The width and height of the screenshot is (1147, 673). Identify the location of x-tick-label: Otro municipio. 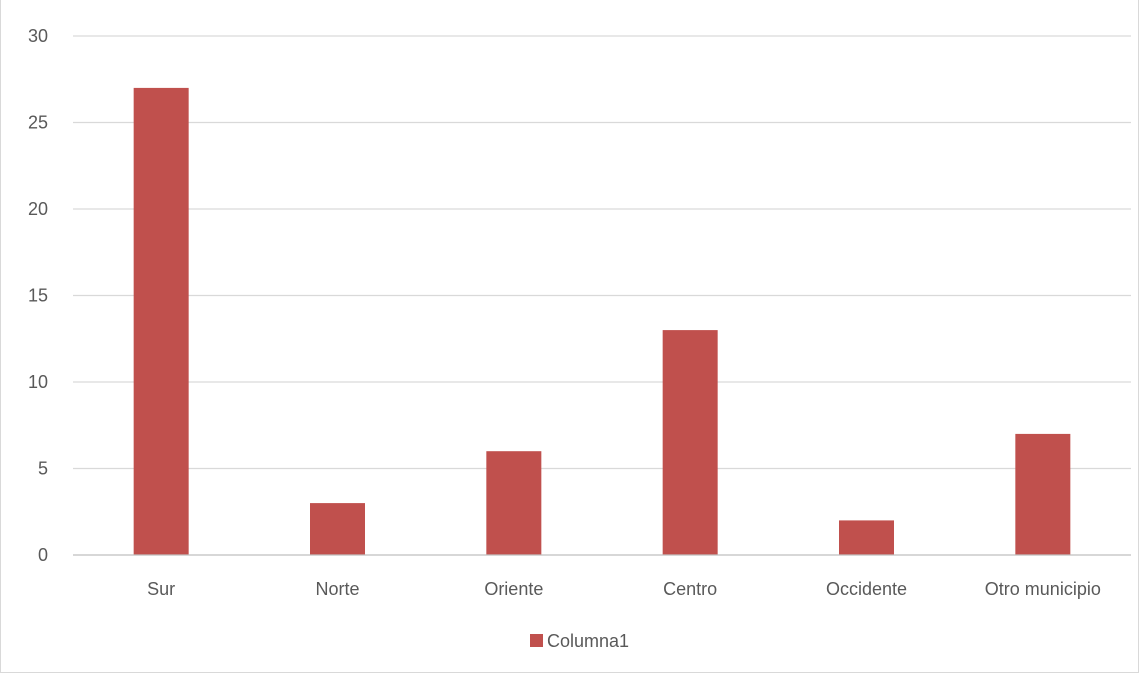
(1043, 589).